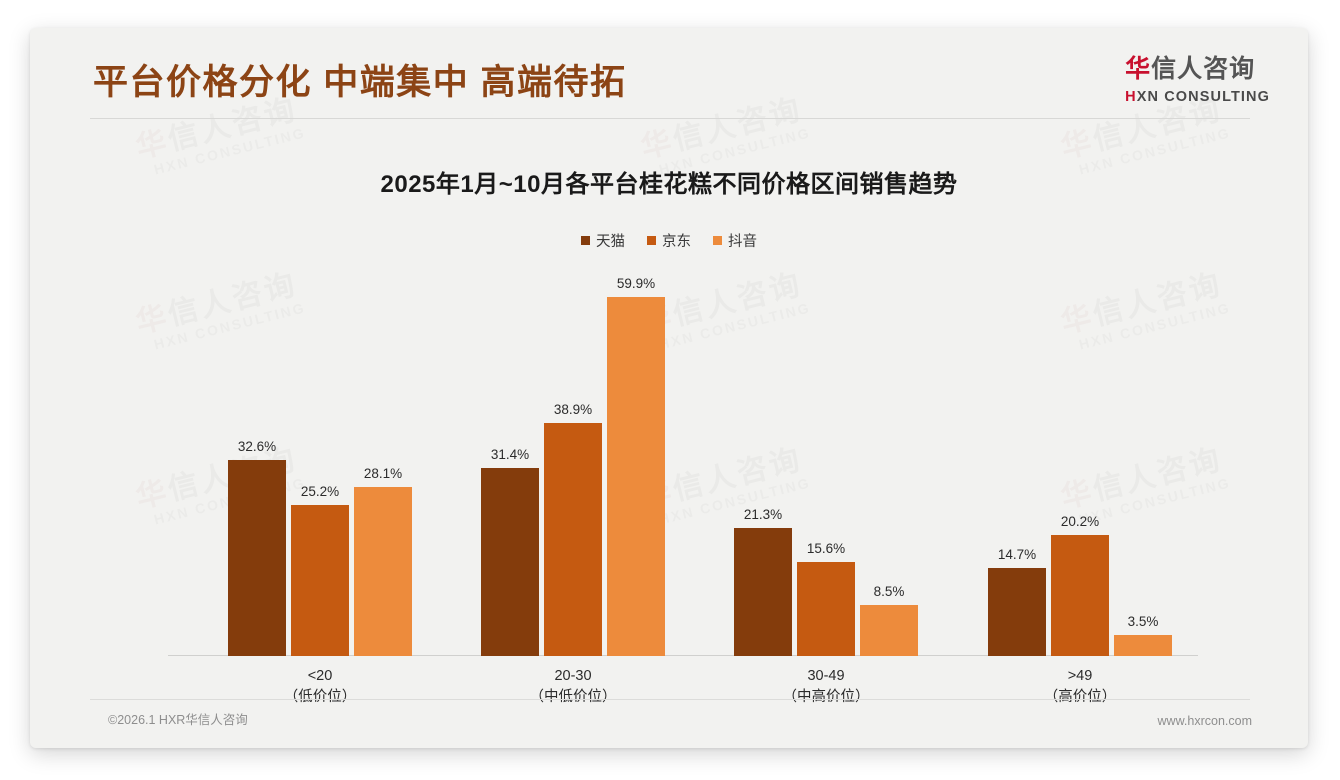 The image size is (1340, 780). What do you see at coordinates (889, 630) in the screenshot?
I see `bar-抖音-30-49` at bounding box center [889, 630].